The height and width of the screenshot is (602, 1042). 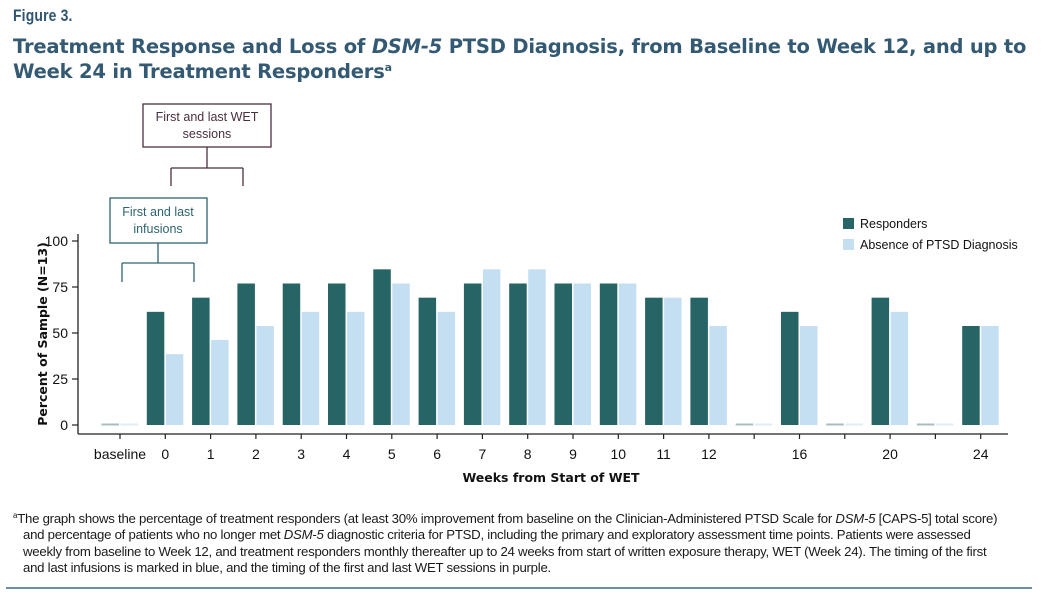 I want to click on x-tick-label: 16, so click(x=800, y=454).